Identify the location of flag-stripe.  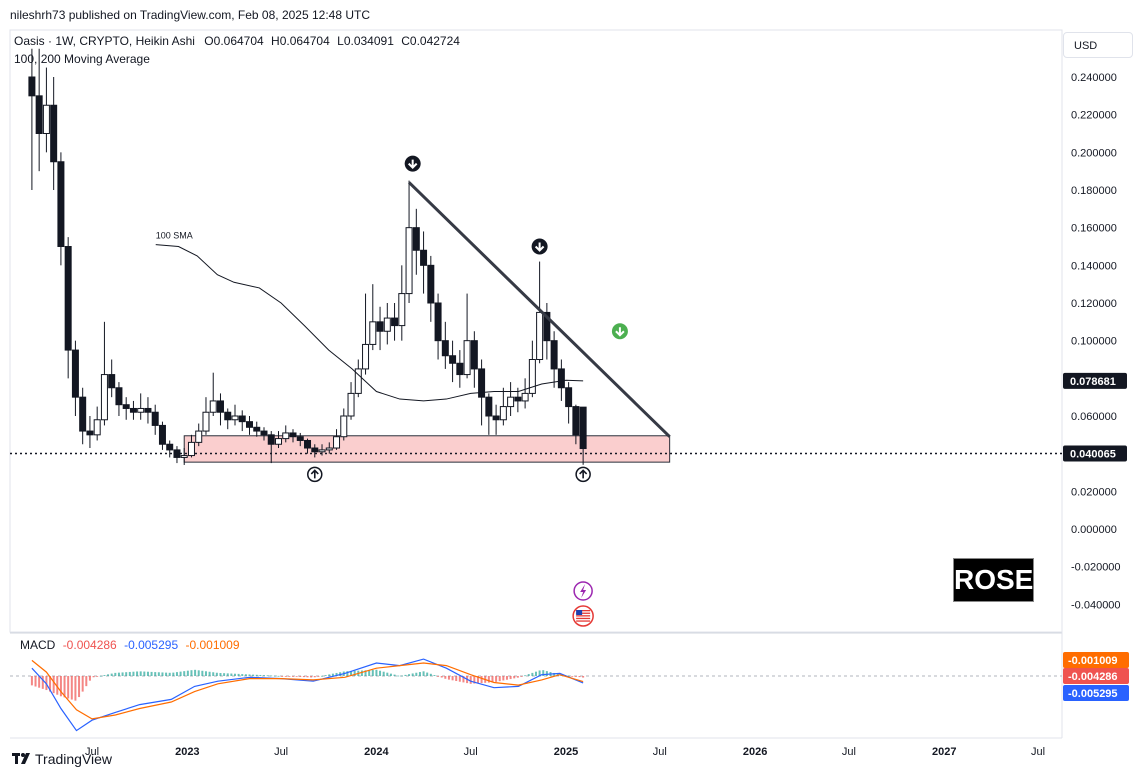
(583, 618).